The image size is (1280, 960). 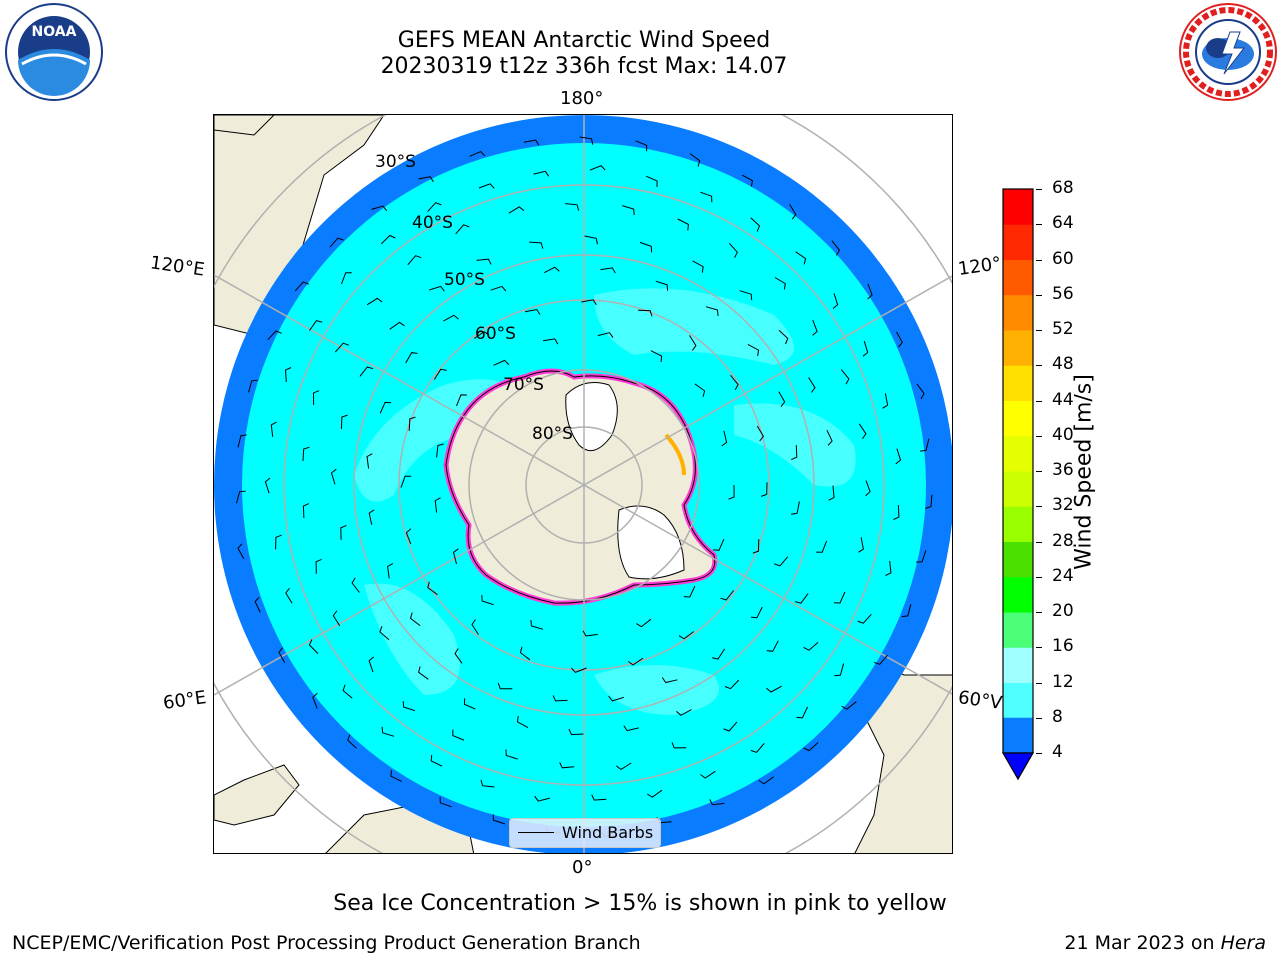 What do you see at coordinates (651, 542) in the screenshot?
I see `weddell-ice-shelf` at bounding box center [651, 542].